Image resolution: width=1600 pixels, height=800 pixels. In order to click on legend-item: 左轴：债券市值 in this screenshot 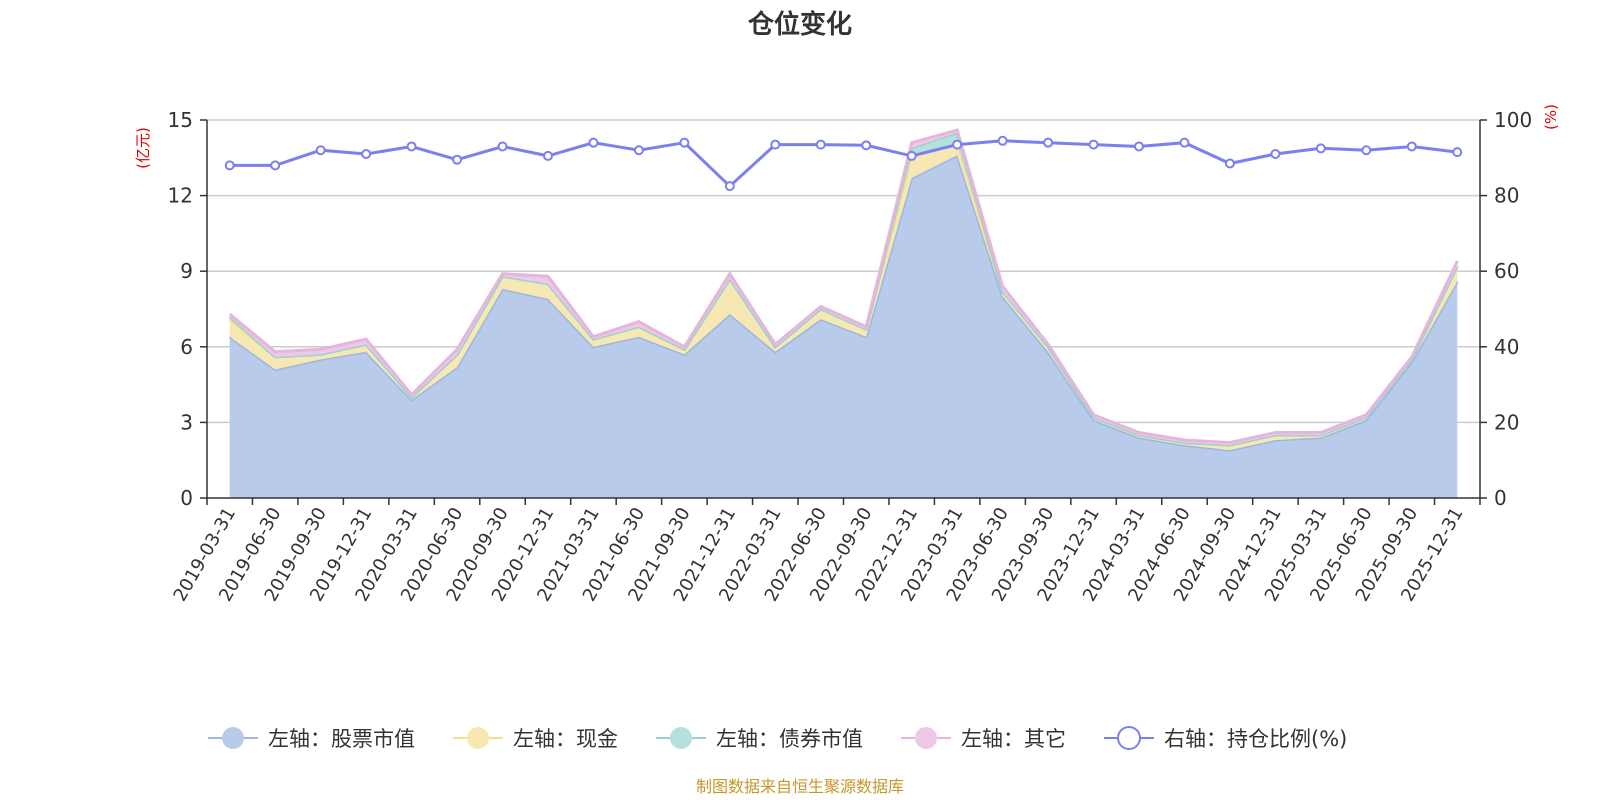, I will do `click(759, 739)`.